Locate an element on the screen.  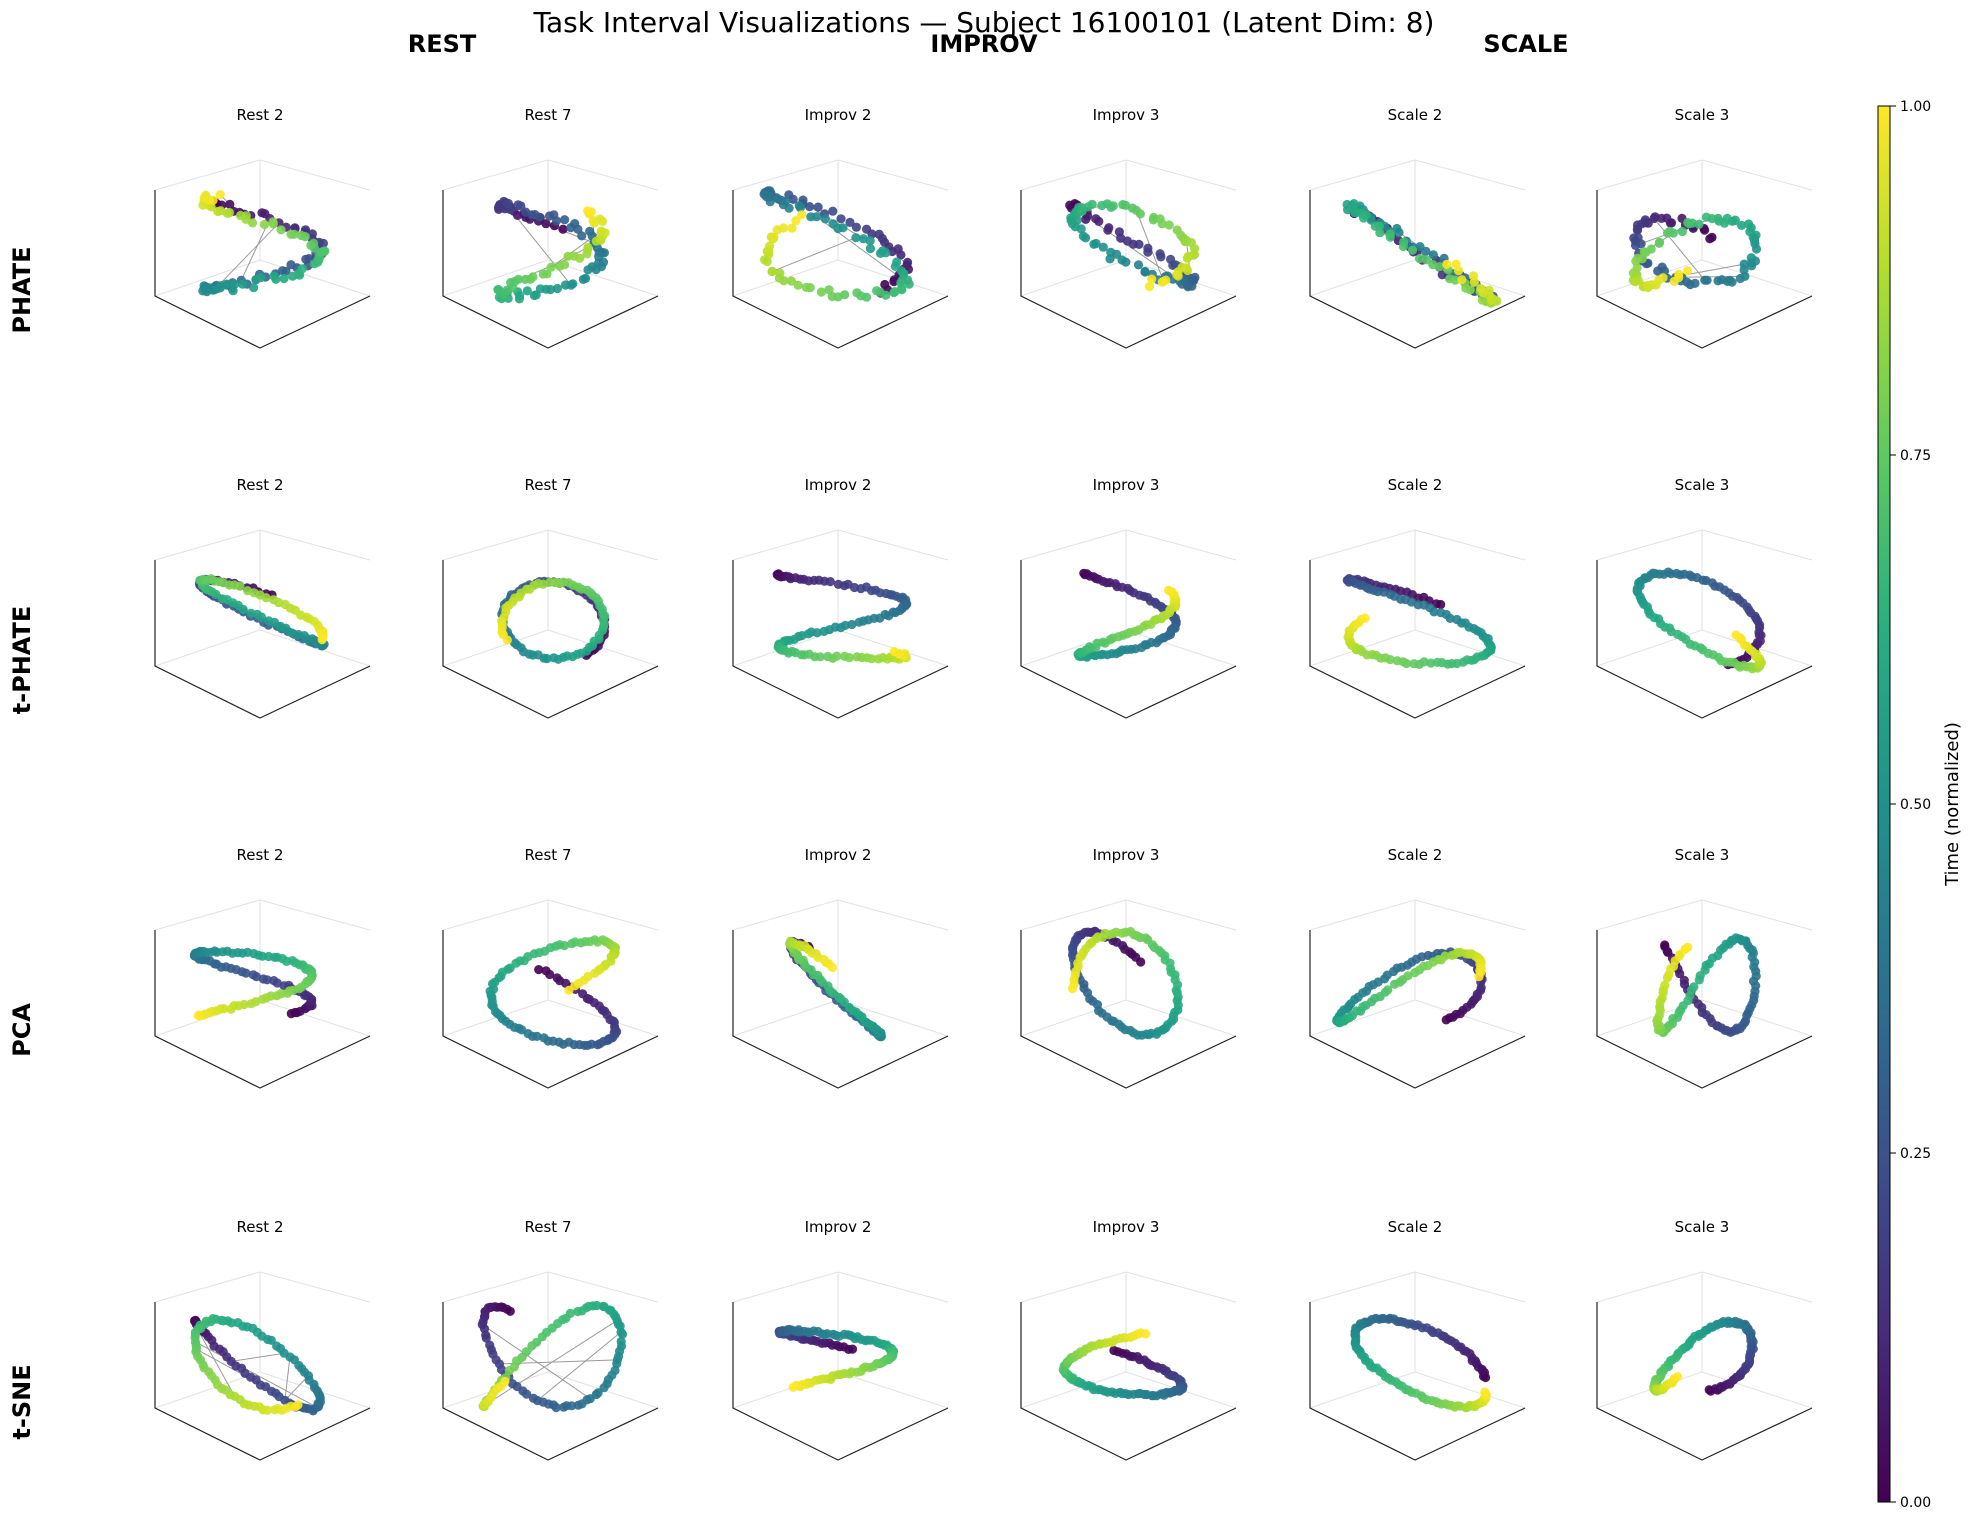
panel-r1-c1: Rest 7 is located at coordinates (550, 597).